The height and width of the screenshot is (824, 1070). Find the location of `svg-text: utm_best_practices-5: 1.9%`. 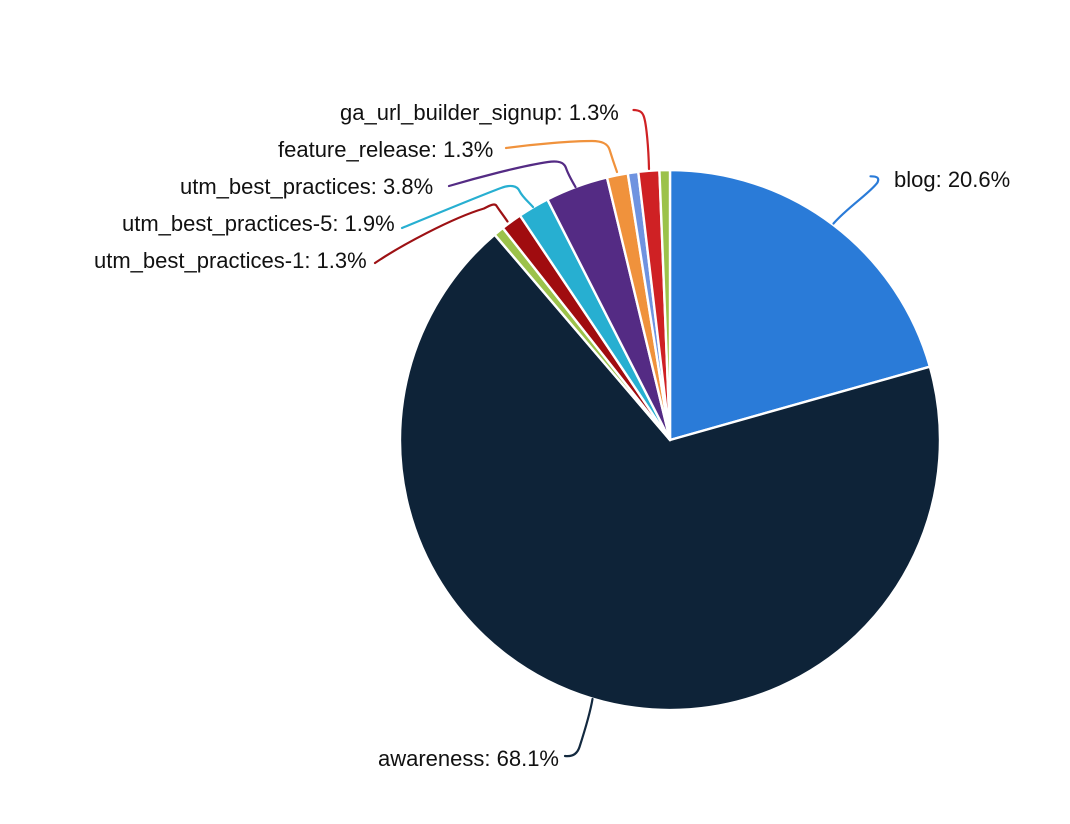

svg-text: utm_best_practices-5: 1.9% is located at coordinates (258, 223).